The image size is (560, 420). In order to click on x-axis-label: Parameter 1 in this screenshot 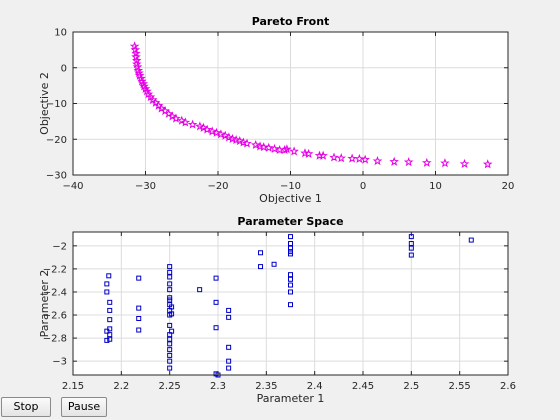, I will do `click(291, 398)`.